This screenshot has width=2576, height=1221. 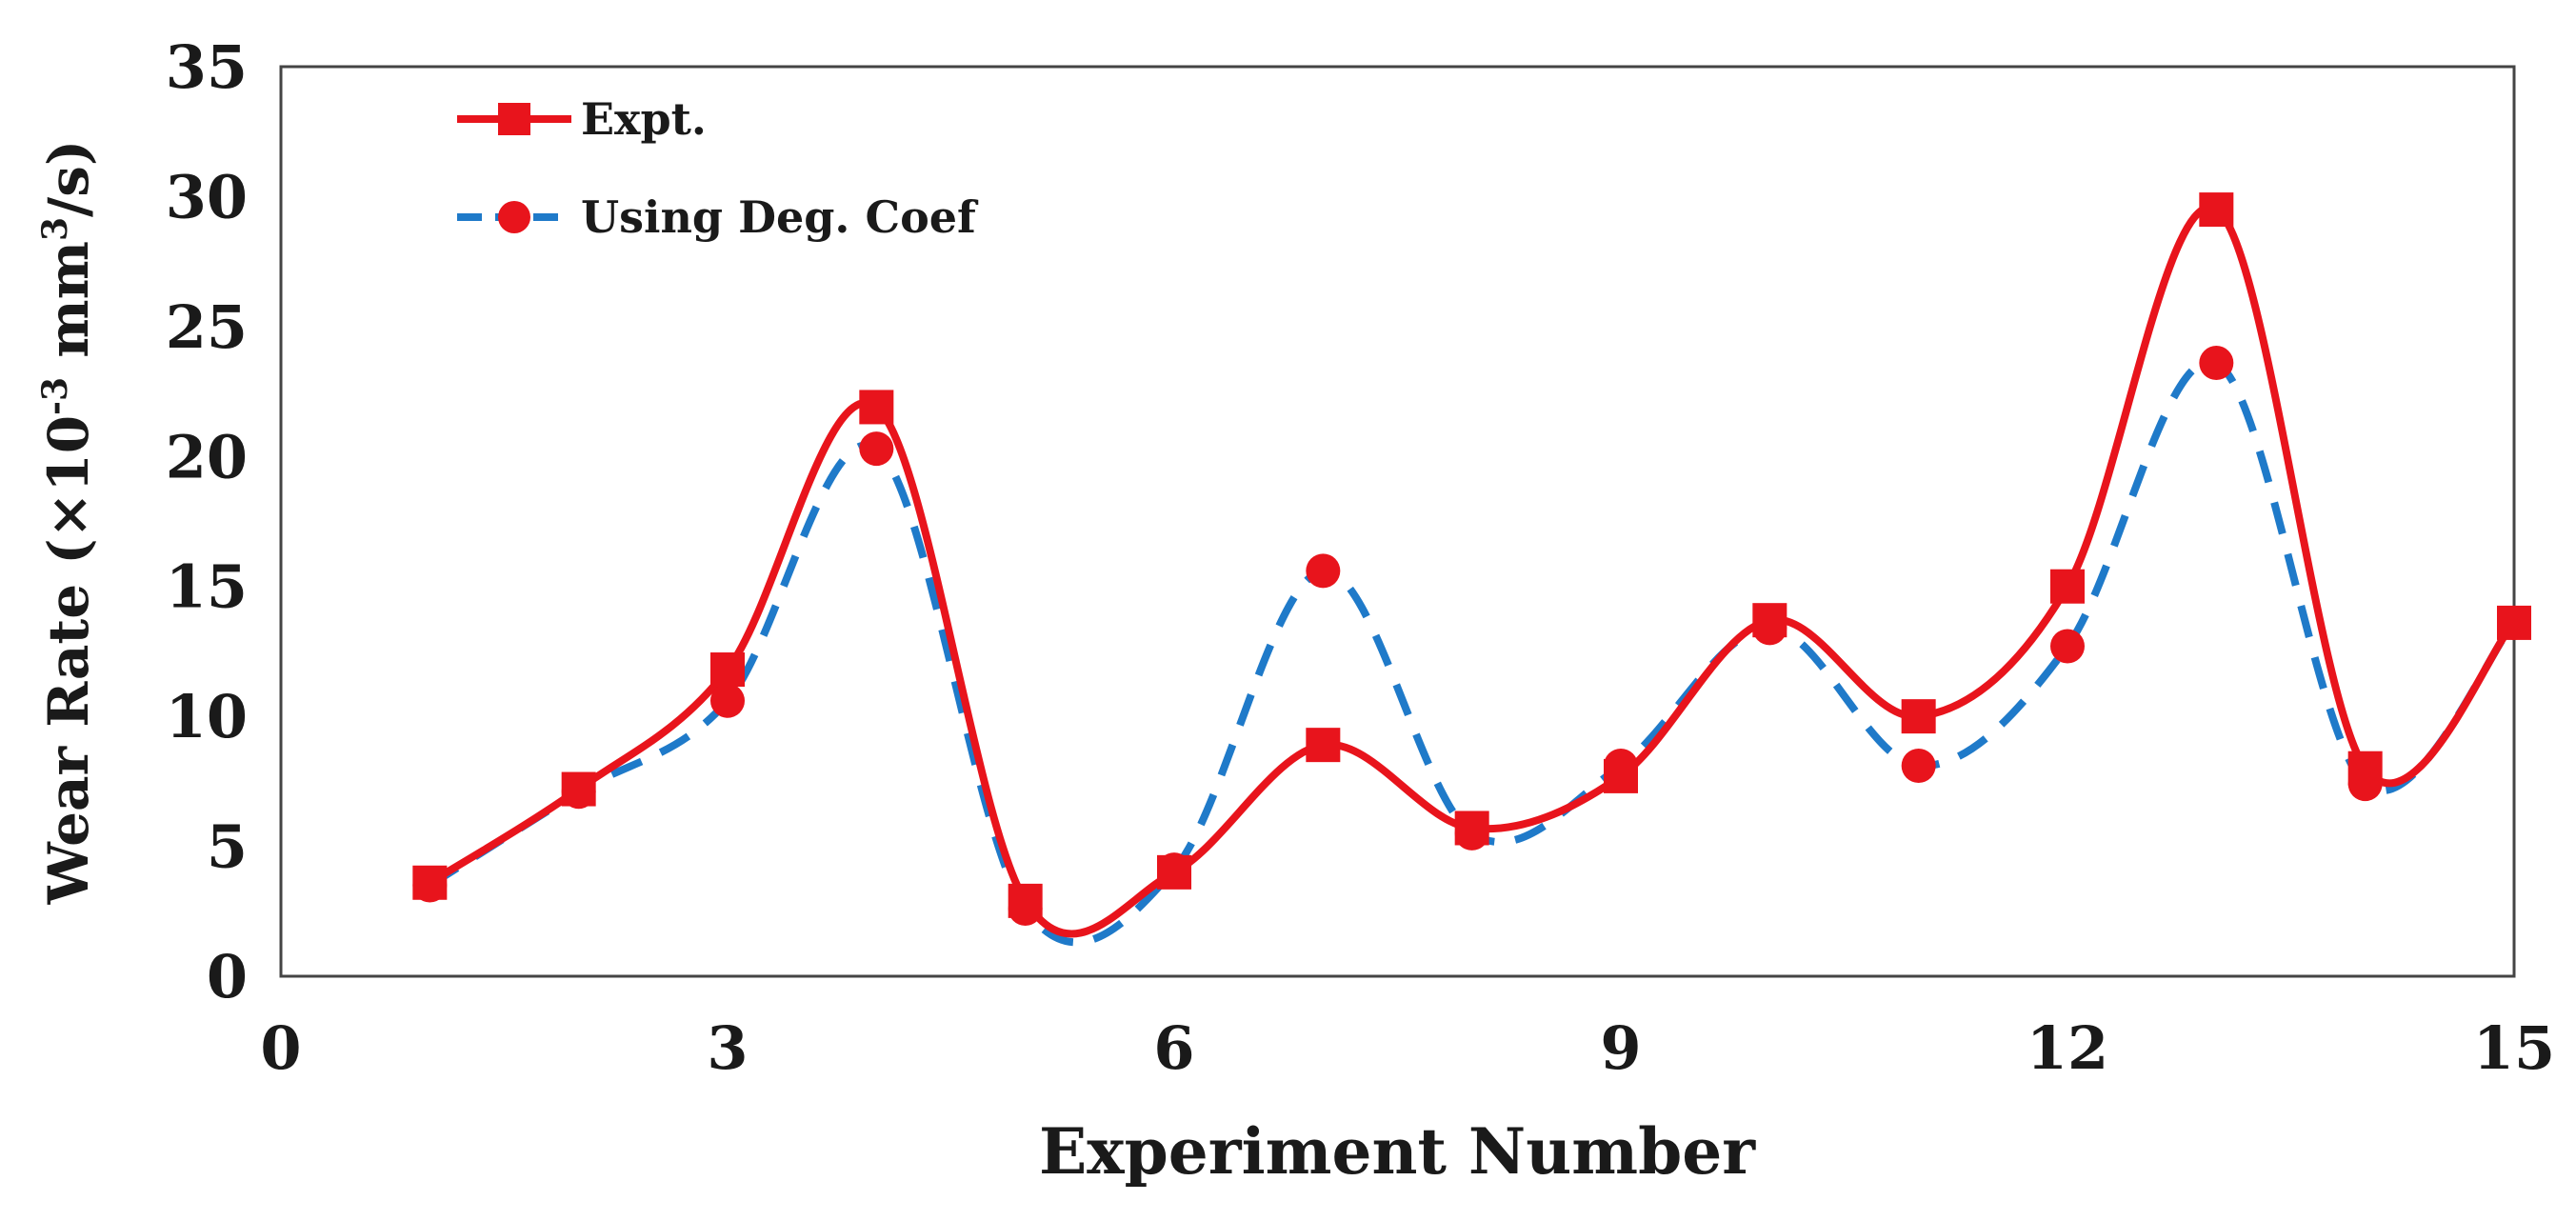 What do you see at coordinates (227, 847) in the screenshot?
I see `y-tick-label: 5` at bounding box center [227, 847].